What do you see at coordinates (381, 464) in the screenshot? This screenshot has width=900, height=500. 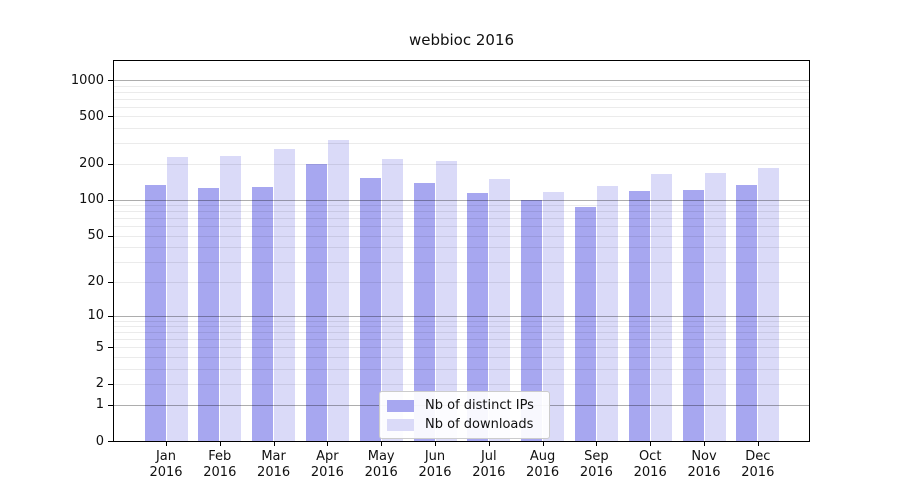 I see `x-tick-label: May 2016` at bounding box center [381, 464].